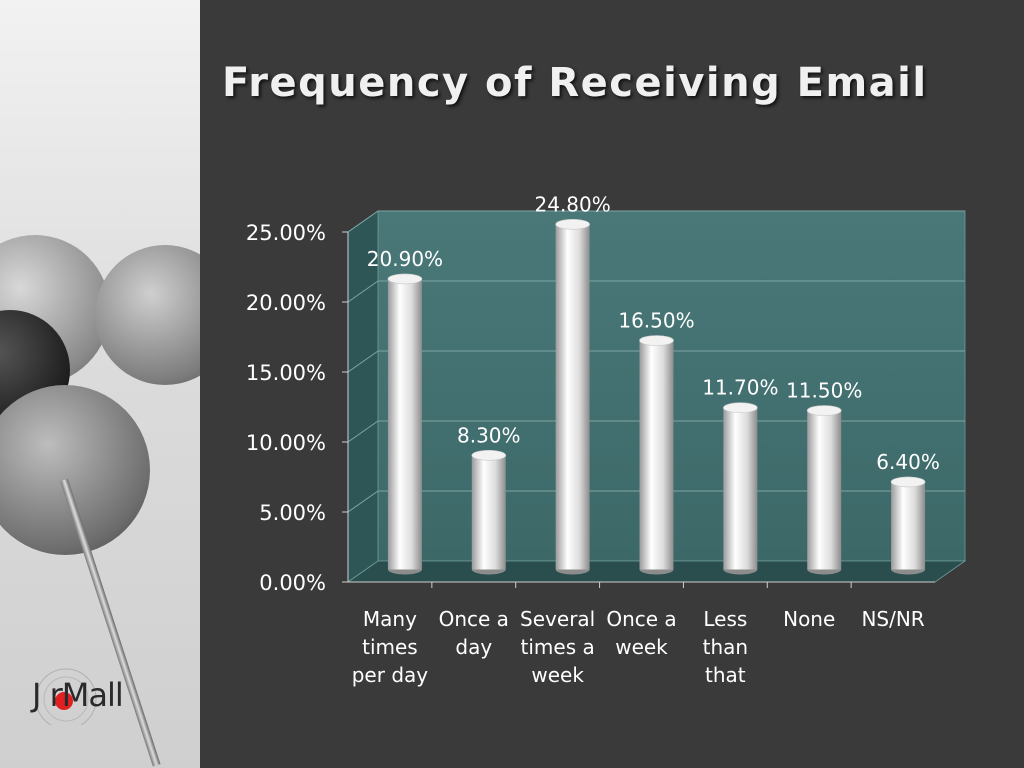  I want to click on x-tick-label: Less than that, so click(725, 647).